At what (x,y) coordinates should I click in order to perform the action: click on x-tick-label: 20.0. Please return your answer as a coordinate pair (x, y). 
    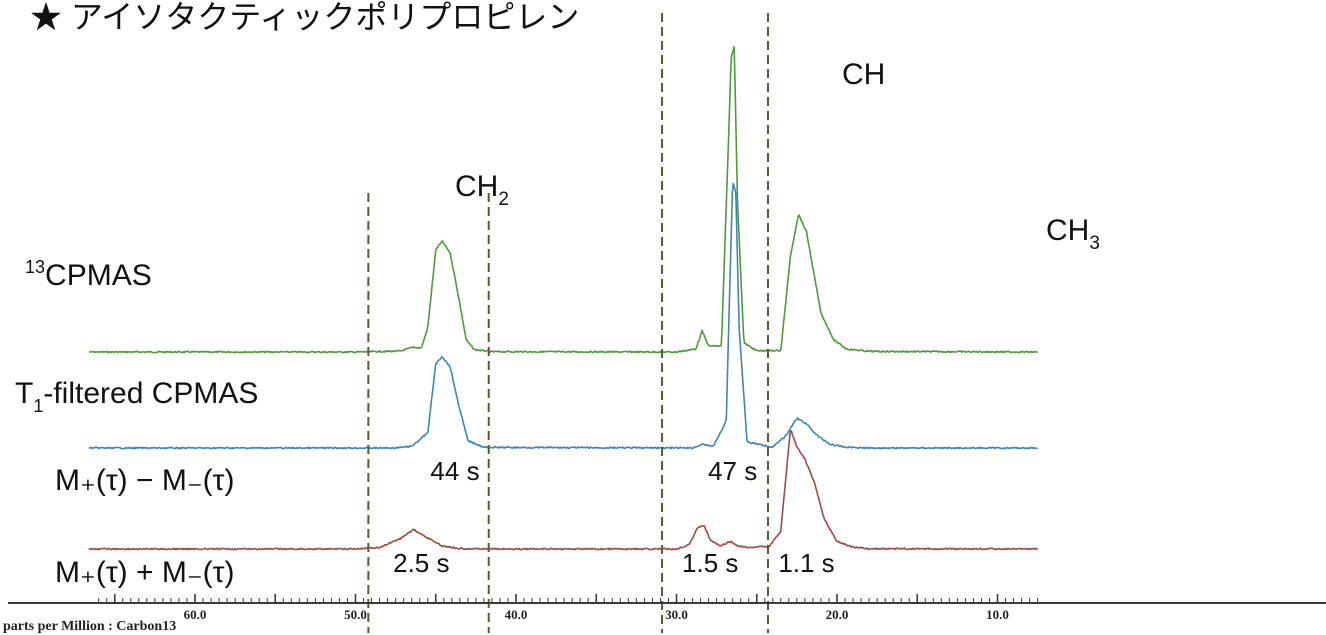
    Looking at the image, I should click on (837, 614).